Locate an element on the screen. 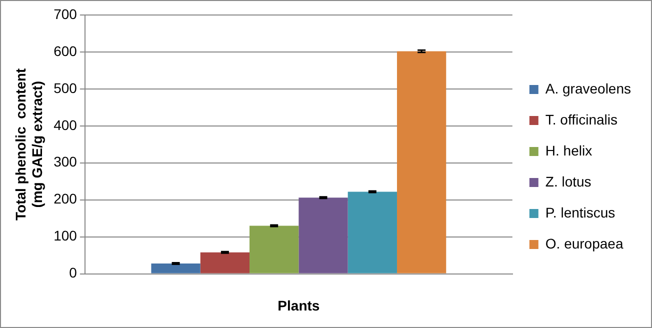 This screenshot has height=328, width=652. y-tick-label: 500 is located at coordinates (66, 88).